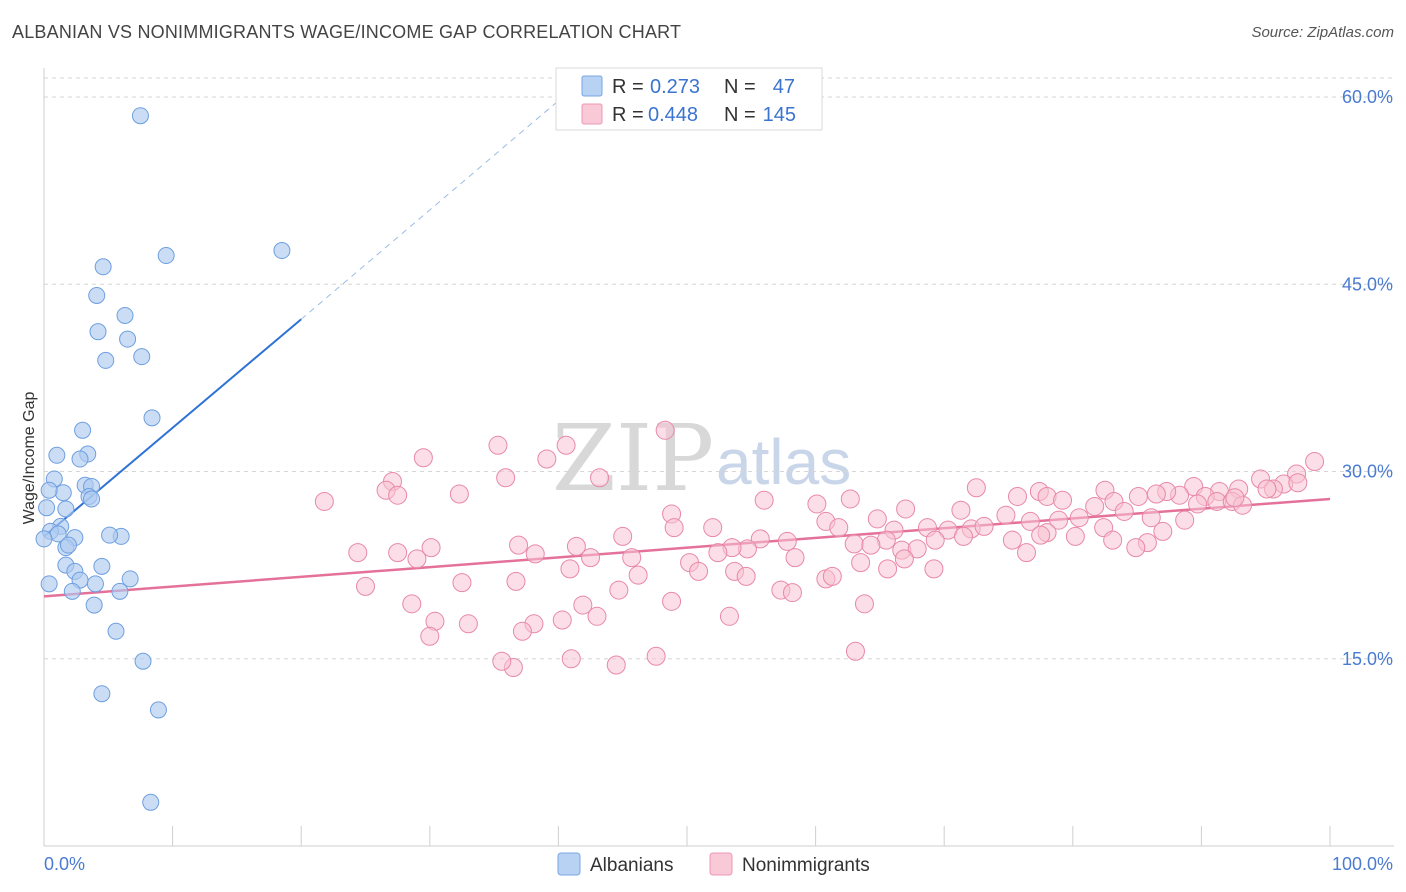  What do you see at coordinates (29, 458) in the screenshot?
I see `y-axis-title: Wage/Income Gap` at bounding box center [29, 458].